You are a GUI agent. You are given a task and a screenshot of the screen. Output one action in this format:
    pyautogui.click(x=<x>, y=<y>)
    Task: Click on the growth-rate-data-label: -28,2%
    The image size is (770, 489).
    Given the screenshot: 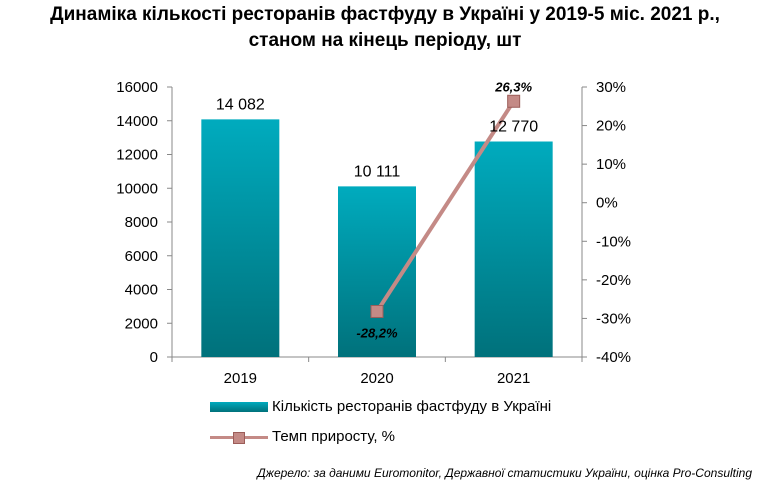 What is the action you would take?
    pyautogui.click(x=377, y=332)
    